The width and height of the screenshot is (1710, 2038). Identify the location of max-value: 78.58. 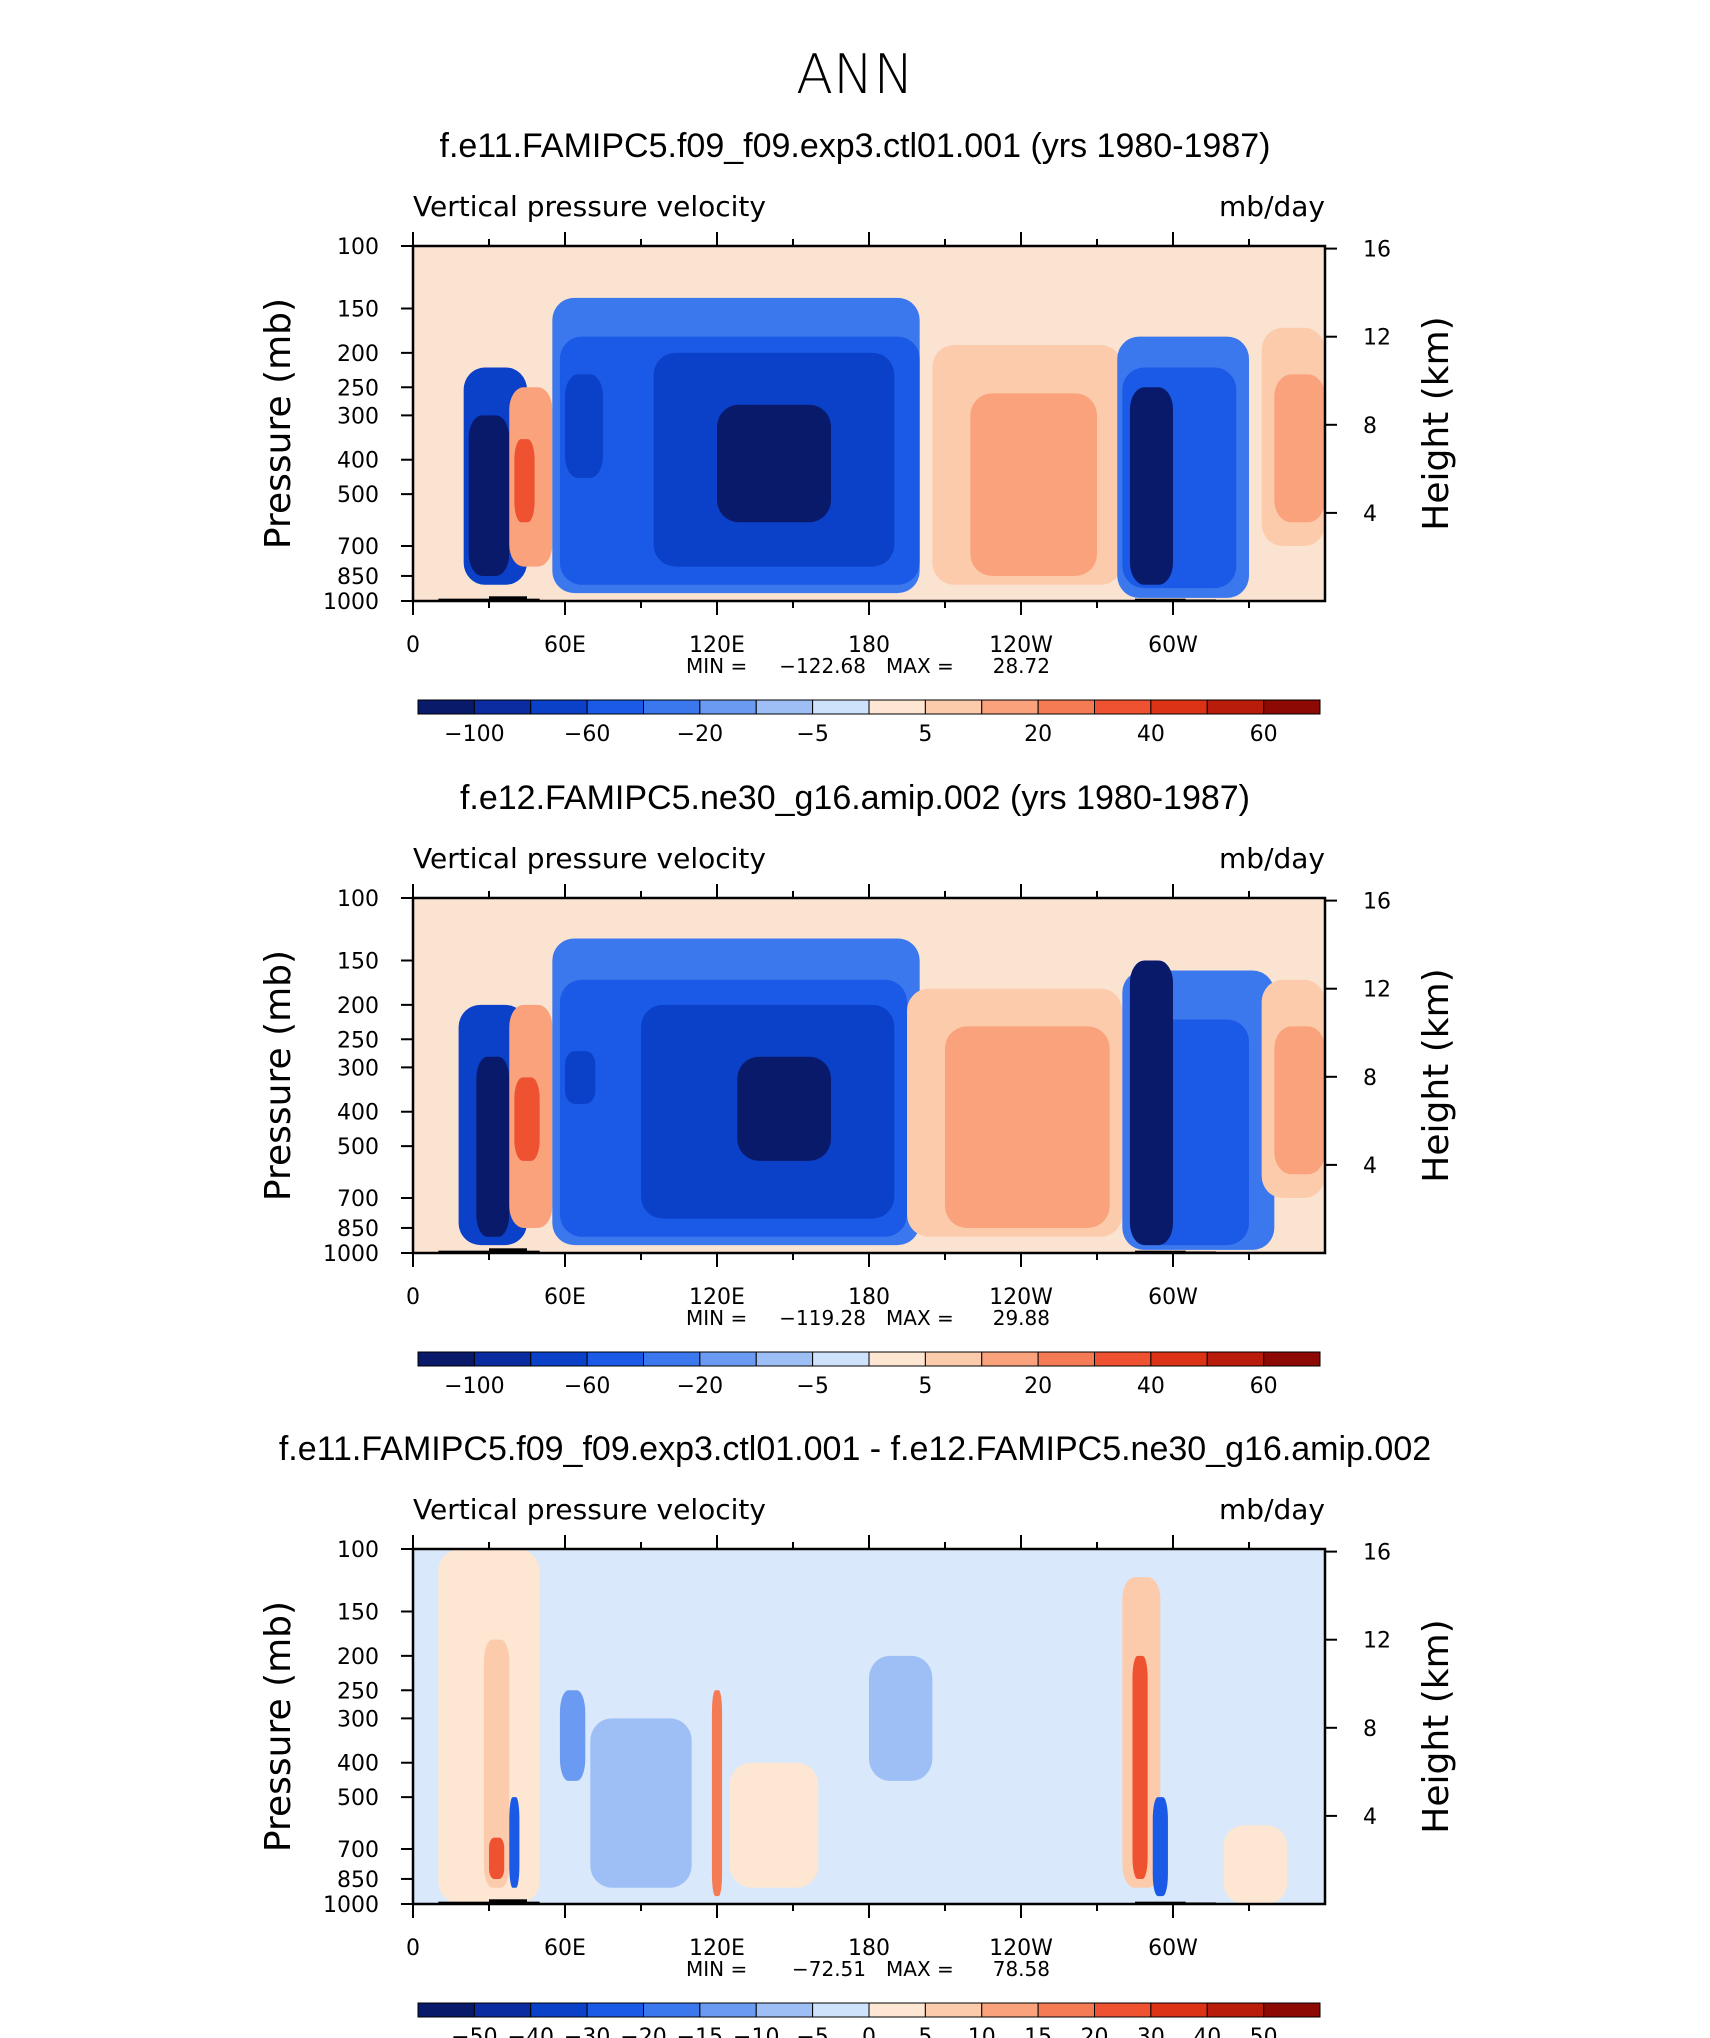
(1021, 1969).